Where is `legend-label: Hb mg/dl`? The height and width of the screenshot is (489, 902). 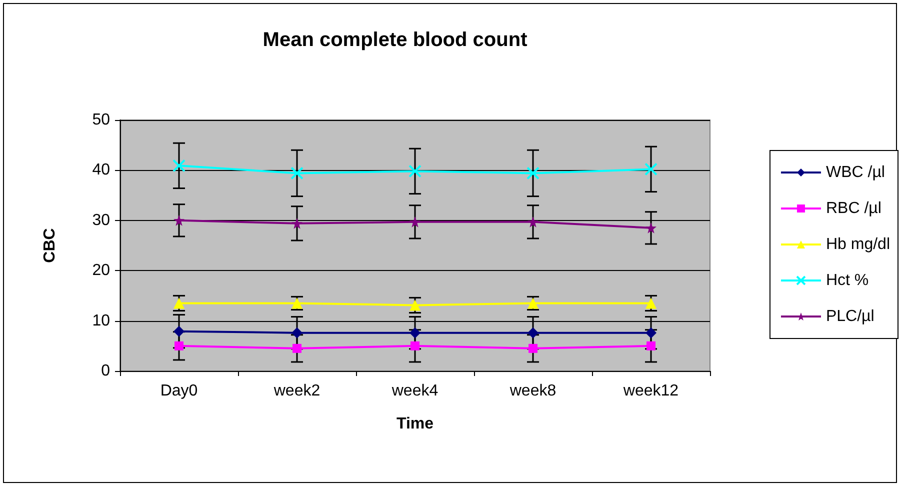 legend-label: Hb mg/dl is located at coordinates (858, 244).